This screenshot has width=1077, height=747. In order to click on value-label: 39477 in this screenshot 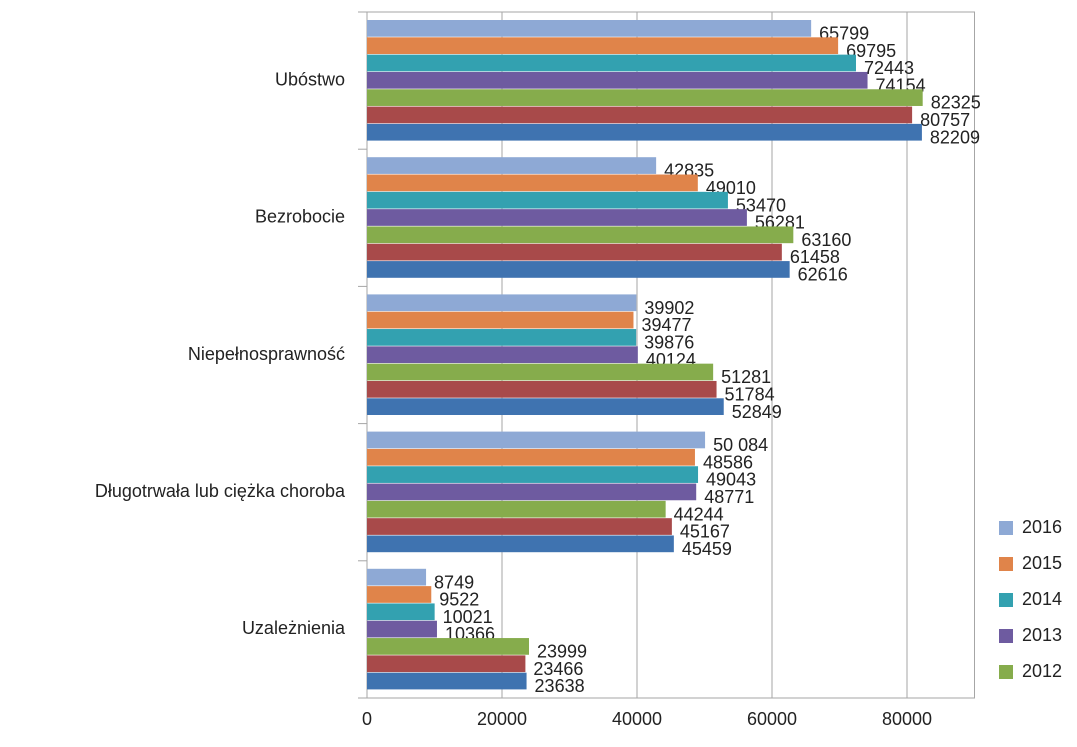, I will do `click(666, 325)`.